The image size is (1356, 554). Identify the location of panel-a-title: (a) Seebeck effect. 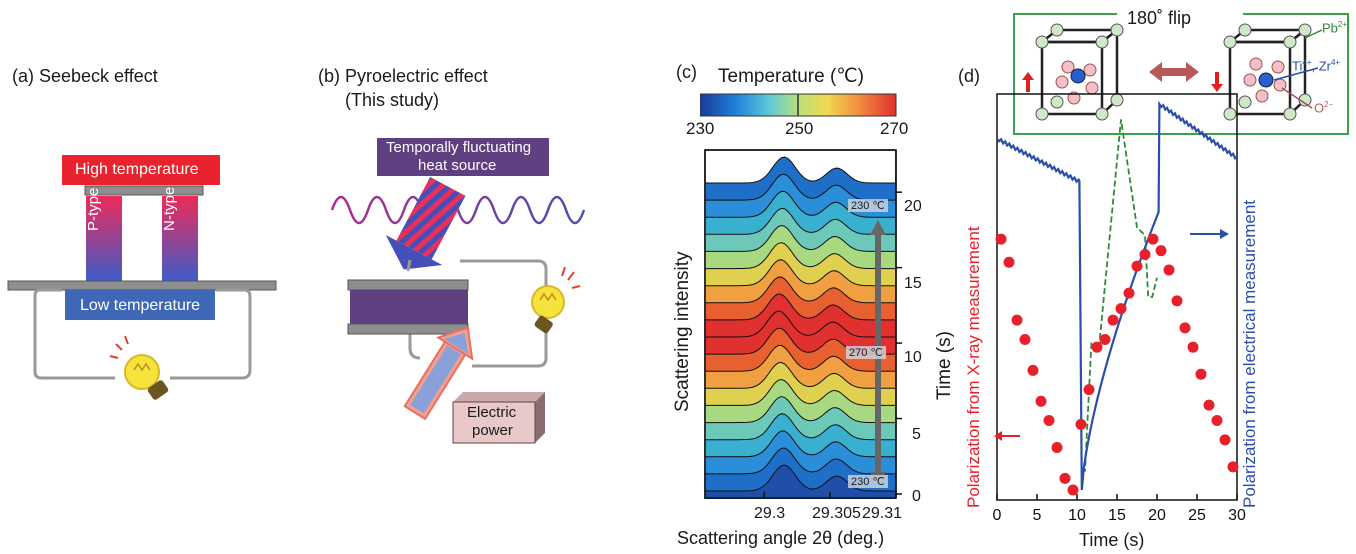
(85, 76).